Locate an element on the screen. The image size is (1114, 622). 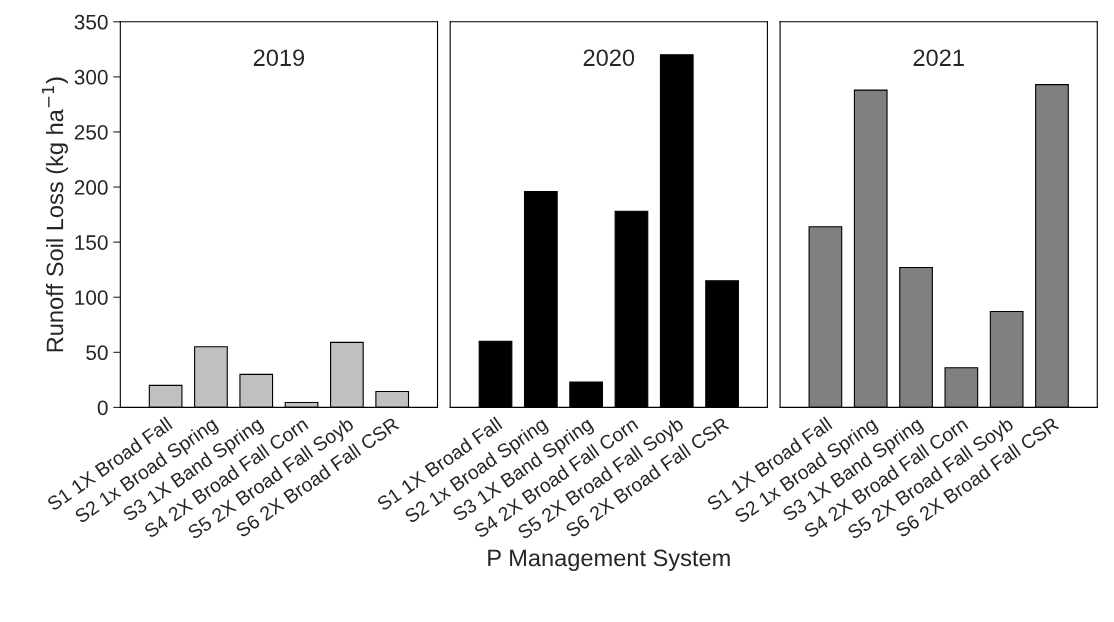
y-tick-label: 50 is located at coordinates (97, 353).